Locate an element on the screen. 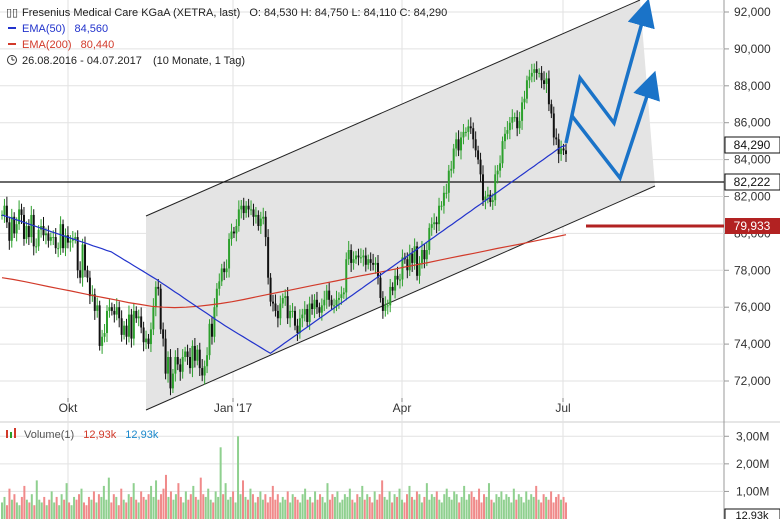 The height and width of the screenshot is (519, 780). volume-current-badge: 12,93k is located at coordinates (752, 513).